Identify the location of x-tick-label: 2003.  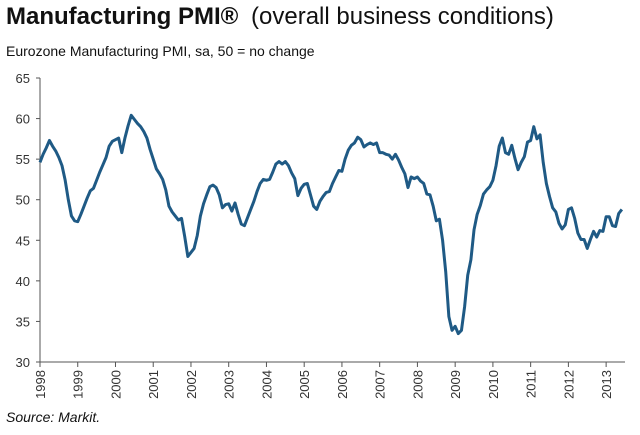
(229, 384).